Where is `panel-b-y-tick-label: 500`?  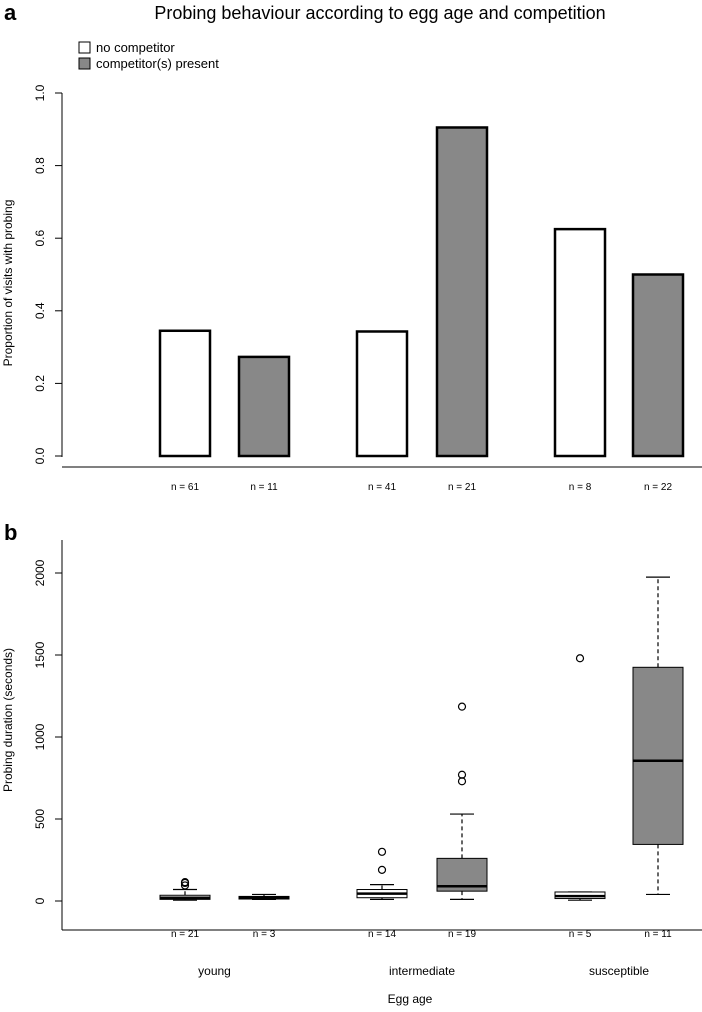
panel-b-y-tick-label: 500 is located at coordinates (40, 819).